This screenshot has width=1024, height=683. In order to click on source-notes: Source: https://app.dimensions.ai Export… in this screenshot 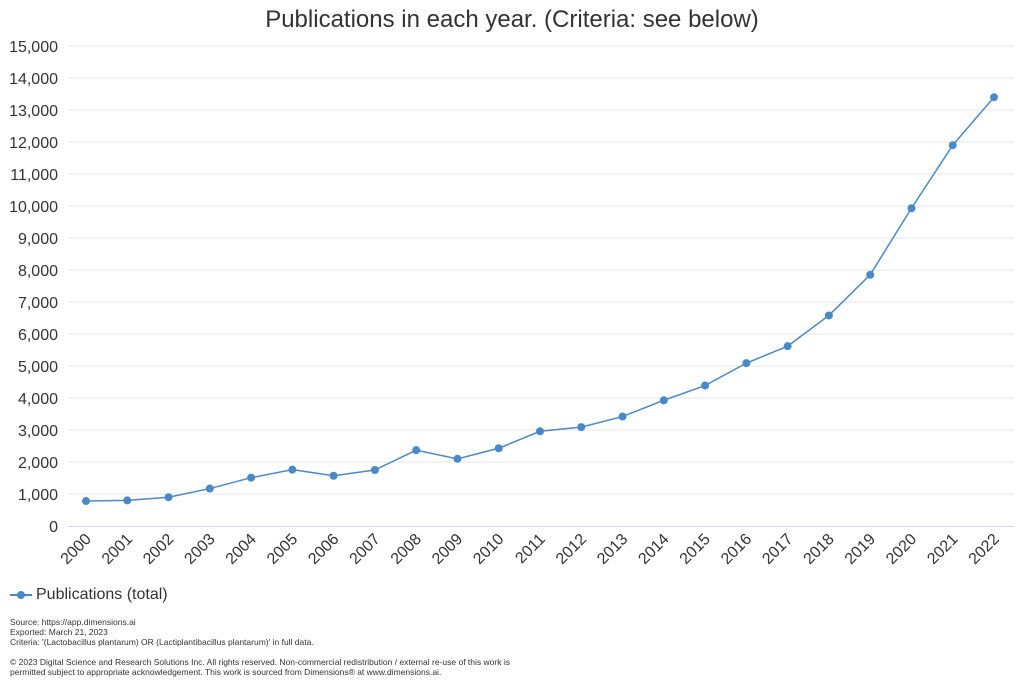, I will do `click(162, 632)`.